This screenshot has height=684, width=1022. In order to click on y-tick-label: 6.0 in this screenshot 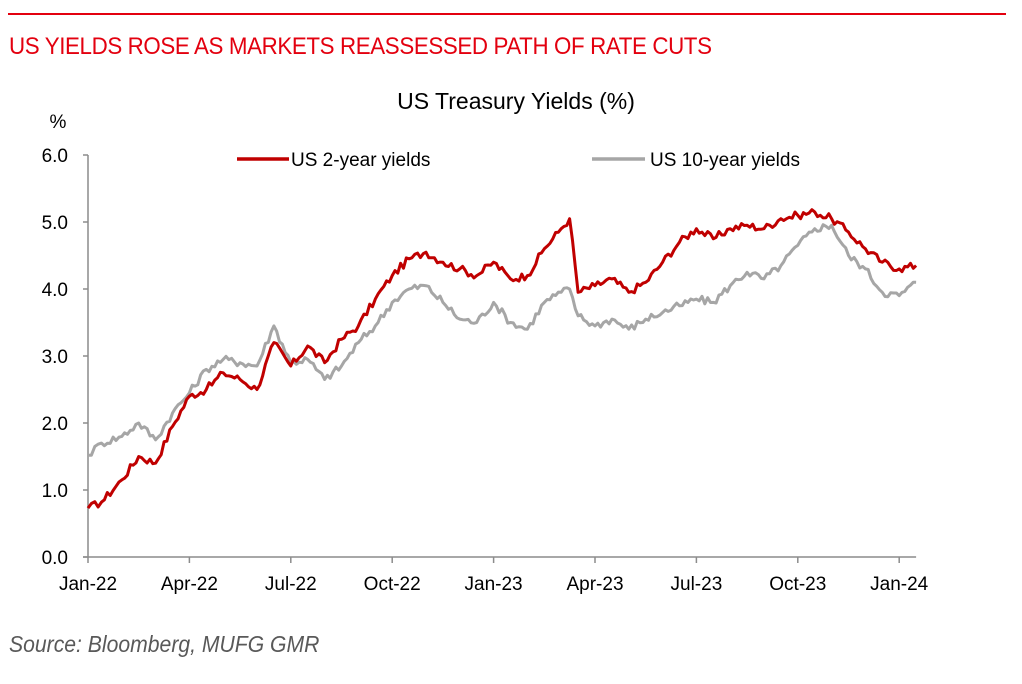, I will do `click(55, 156)`.